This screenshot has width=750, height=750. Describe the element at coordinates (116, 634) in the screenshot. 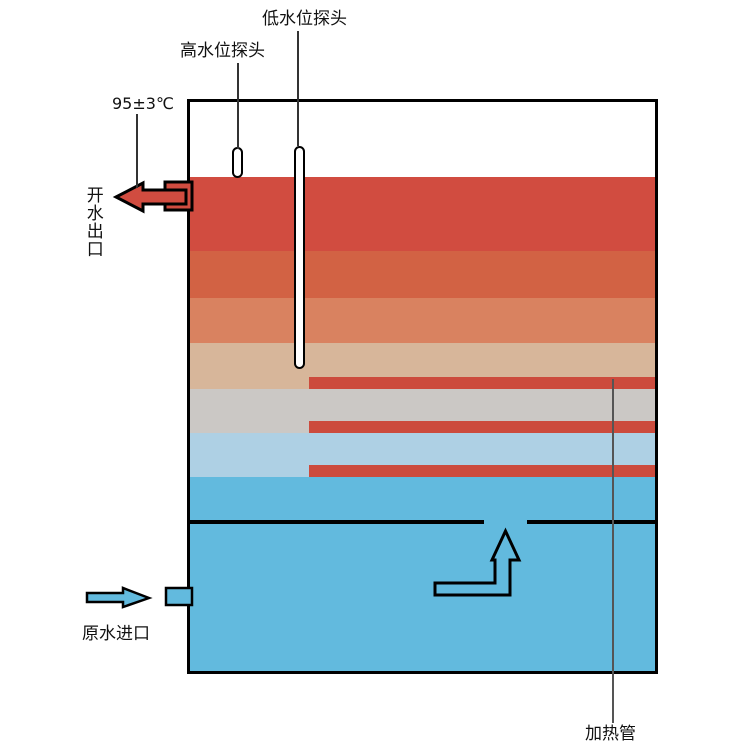

I see `raw-water-inlet-label: 原水进口` at that location.